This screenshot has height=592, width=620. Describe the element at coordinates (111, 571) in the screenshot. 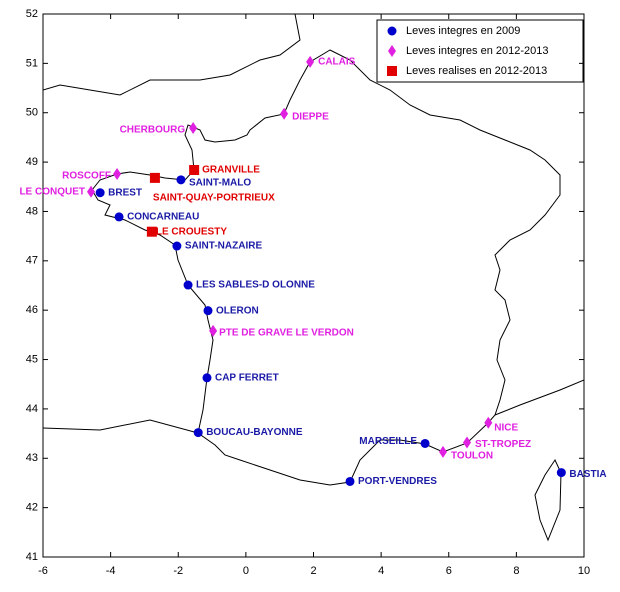

I see `x-tick-label: -4` at that location.